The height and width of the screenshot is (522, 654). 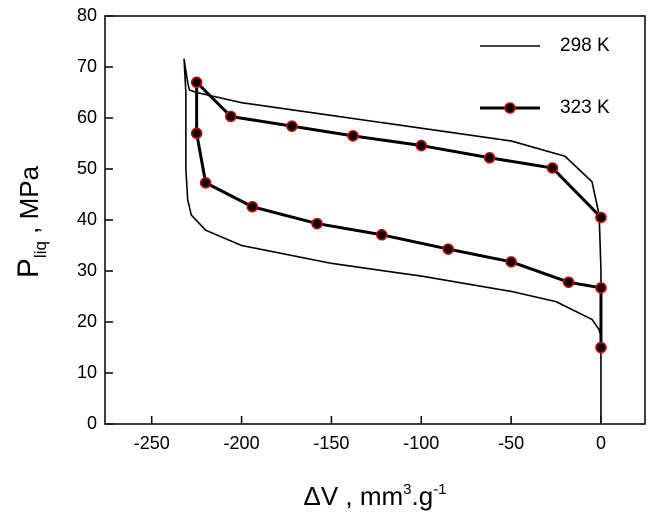 What do you see at coordinates (92, 423) in the screenshot?
I see `y-tick-label: 0` at bounding box center [92, 423].